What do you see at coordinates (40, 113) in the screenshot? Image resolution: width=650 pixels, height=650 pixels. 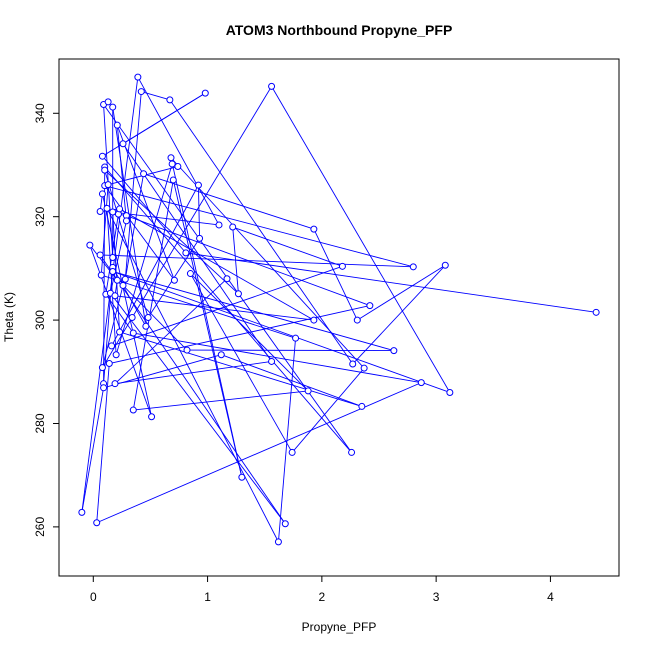 I see `y-tick-label: 340` at bounding box center [40, 113].